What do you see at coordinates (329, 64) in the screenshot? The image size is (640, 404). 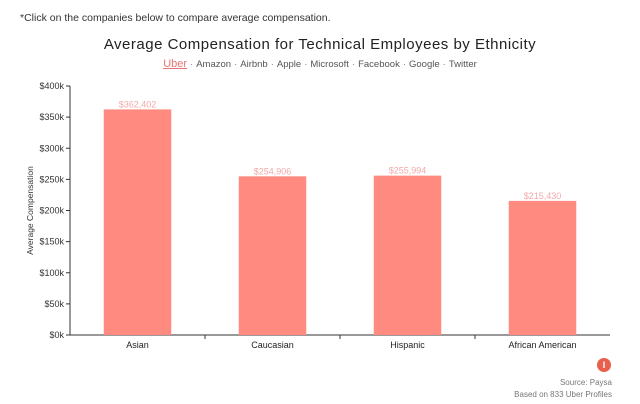 I see `company-link-microsoft: Microsoft` at bounding box center [329, 64].